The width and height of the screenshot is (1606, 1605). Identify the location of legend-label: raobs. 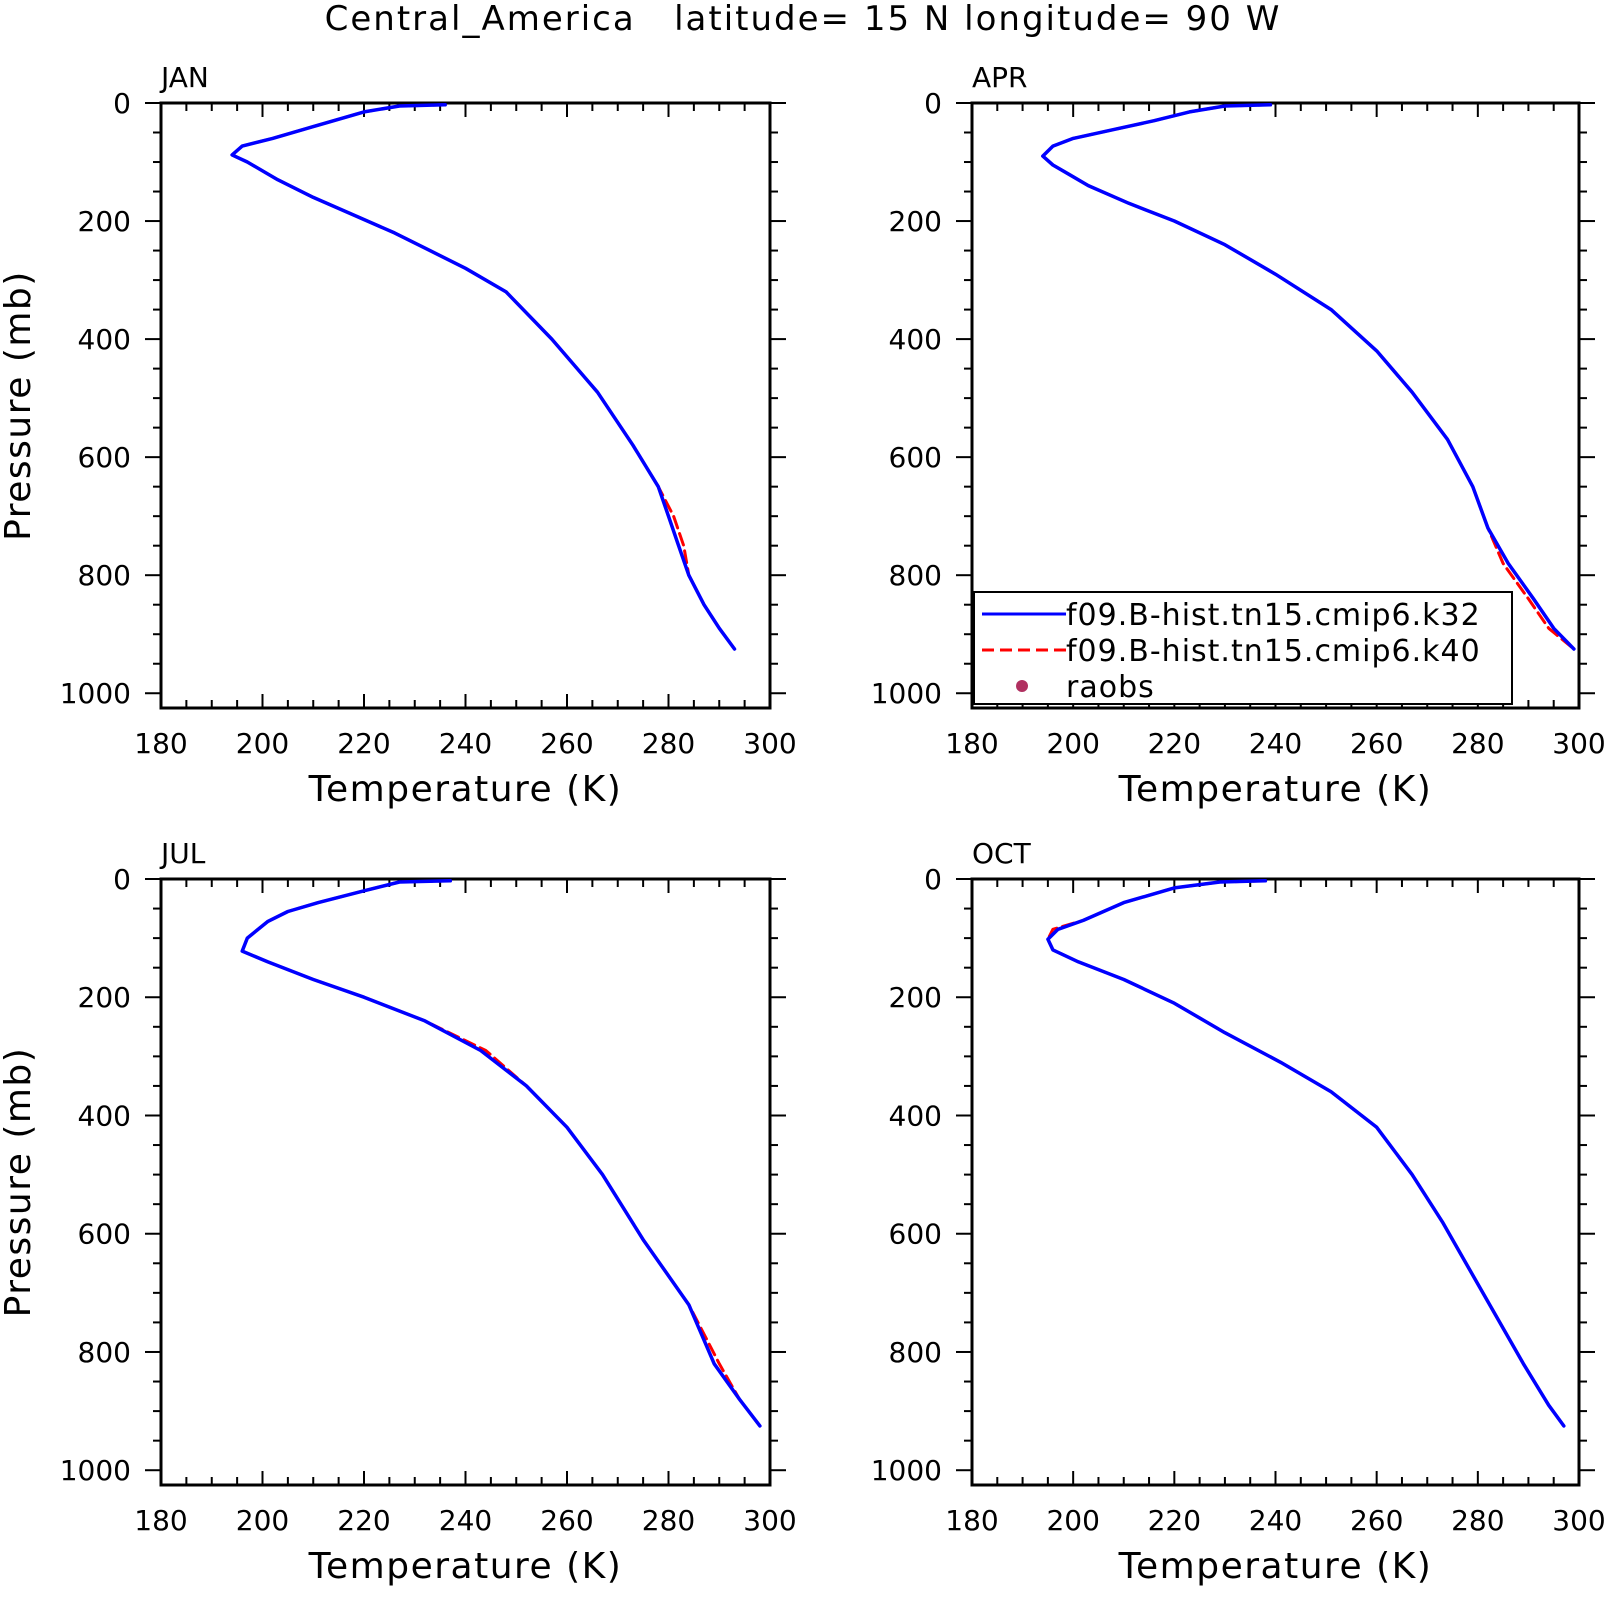
(1110, 687).